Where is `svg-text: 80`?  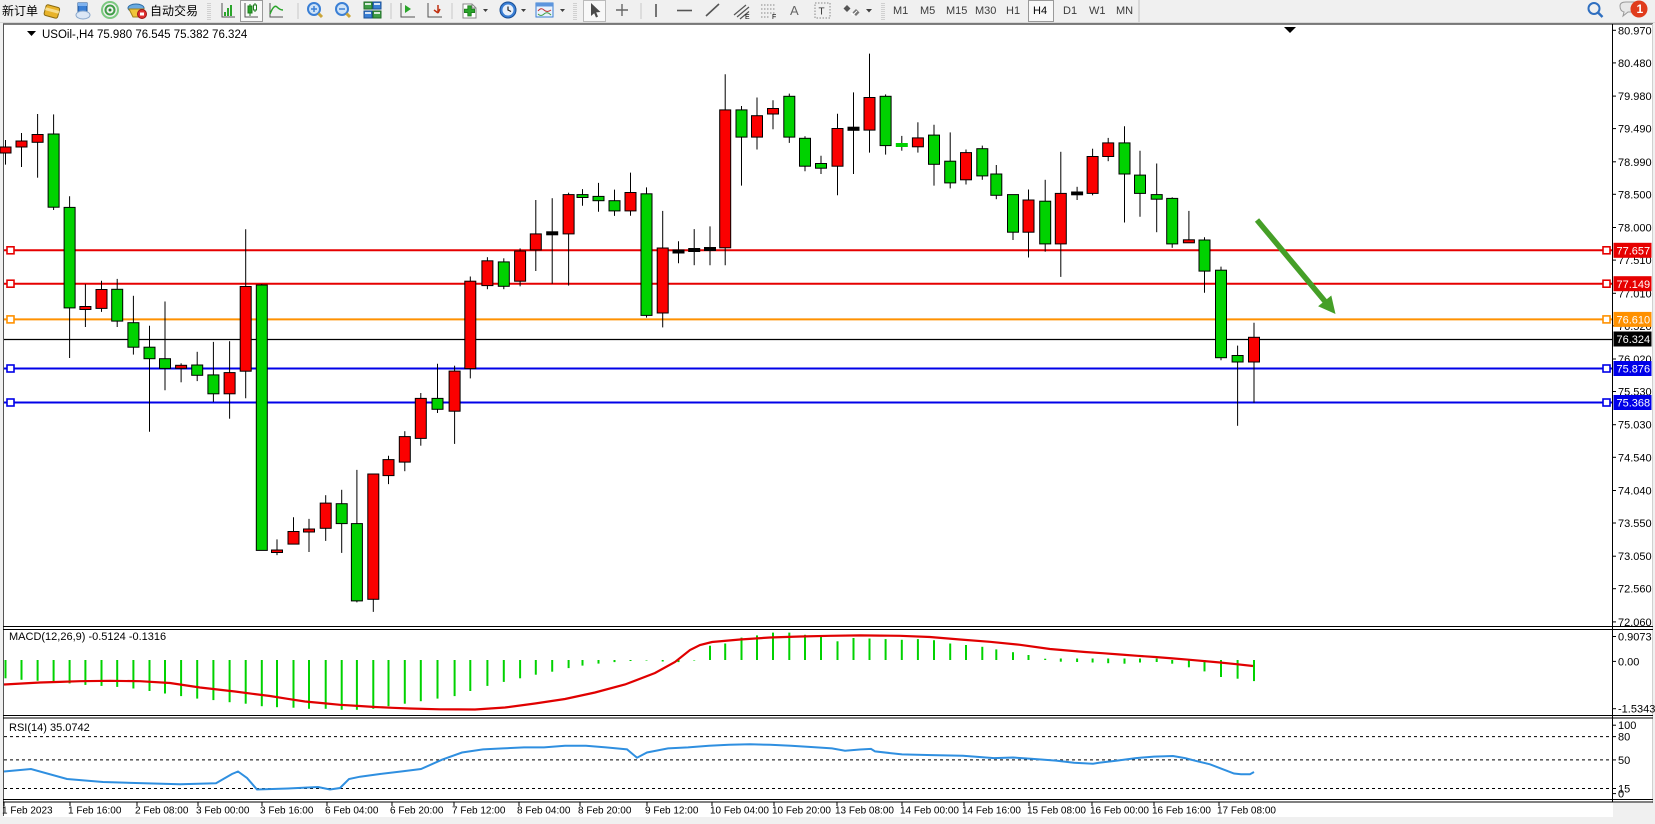
svg-text: 80 is located at coordinates (1624, 738).